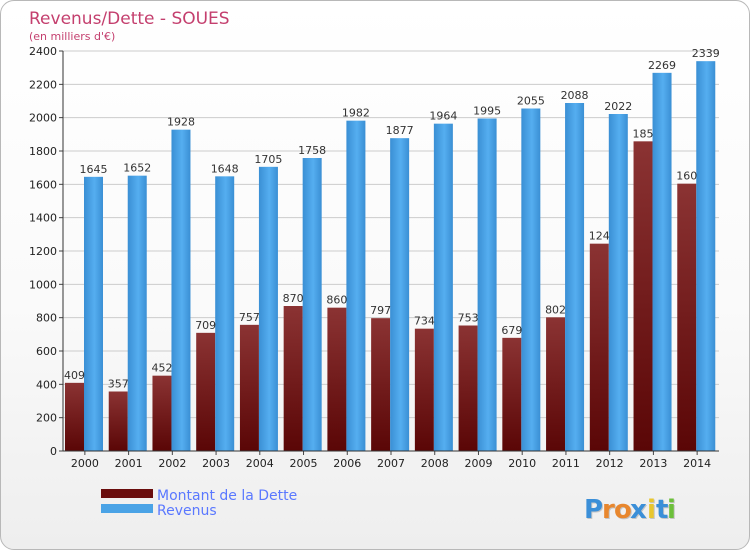 This screenshot has height=550, width=750. Describe the element at coordinates (293, 298) in the screenshot. I see `data-label-dette-2005: 870` at that location.